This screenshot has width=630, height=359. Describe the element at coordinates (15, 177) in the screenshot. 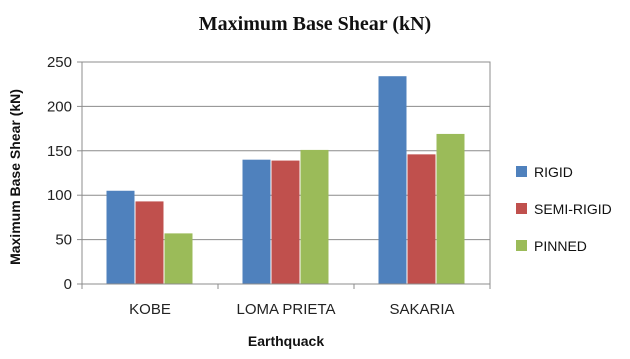

I see `y-axis-label: Maximum Base Shear (kN)` at that location.